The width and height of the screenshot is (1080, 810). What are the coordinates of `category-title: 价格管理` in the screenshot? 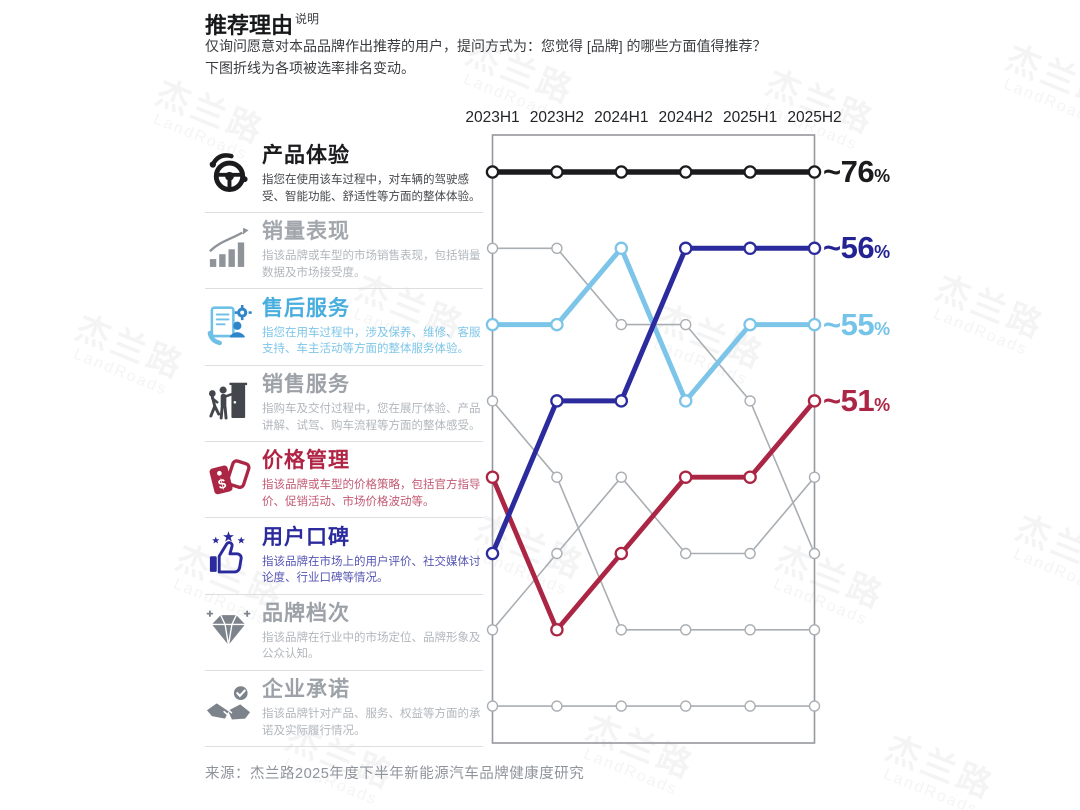 It's located at (306, 461).